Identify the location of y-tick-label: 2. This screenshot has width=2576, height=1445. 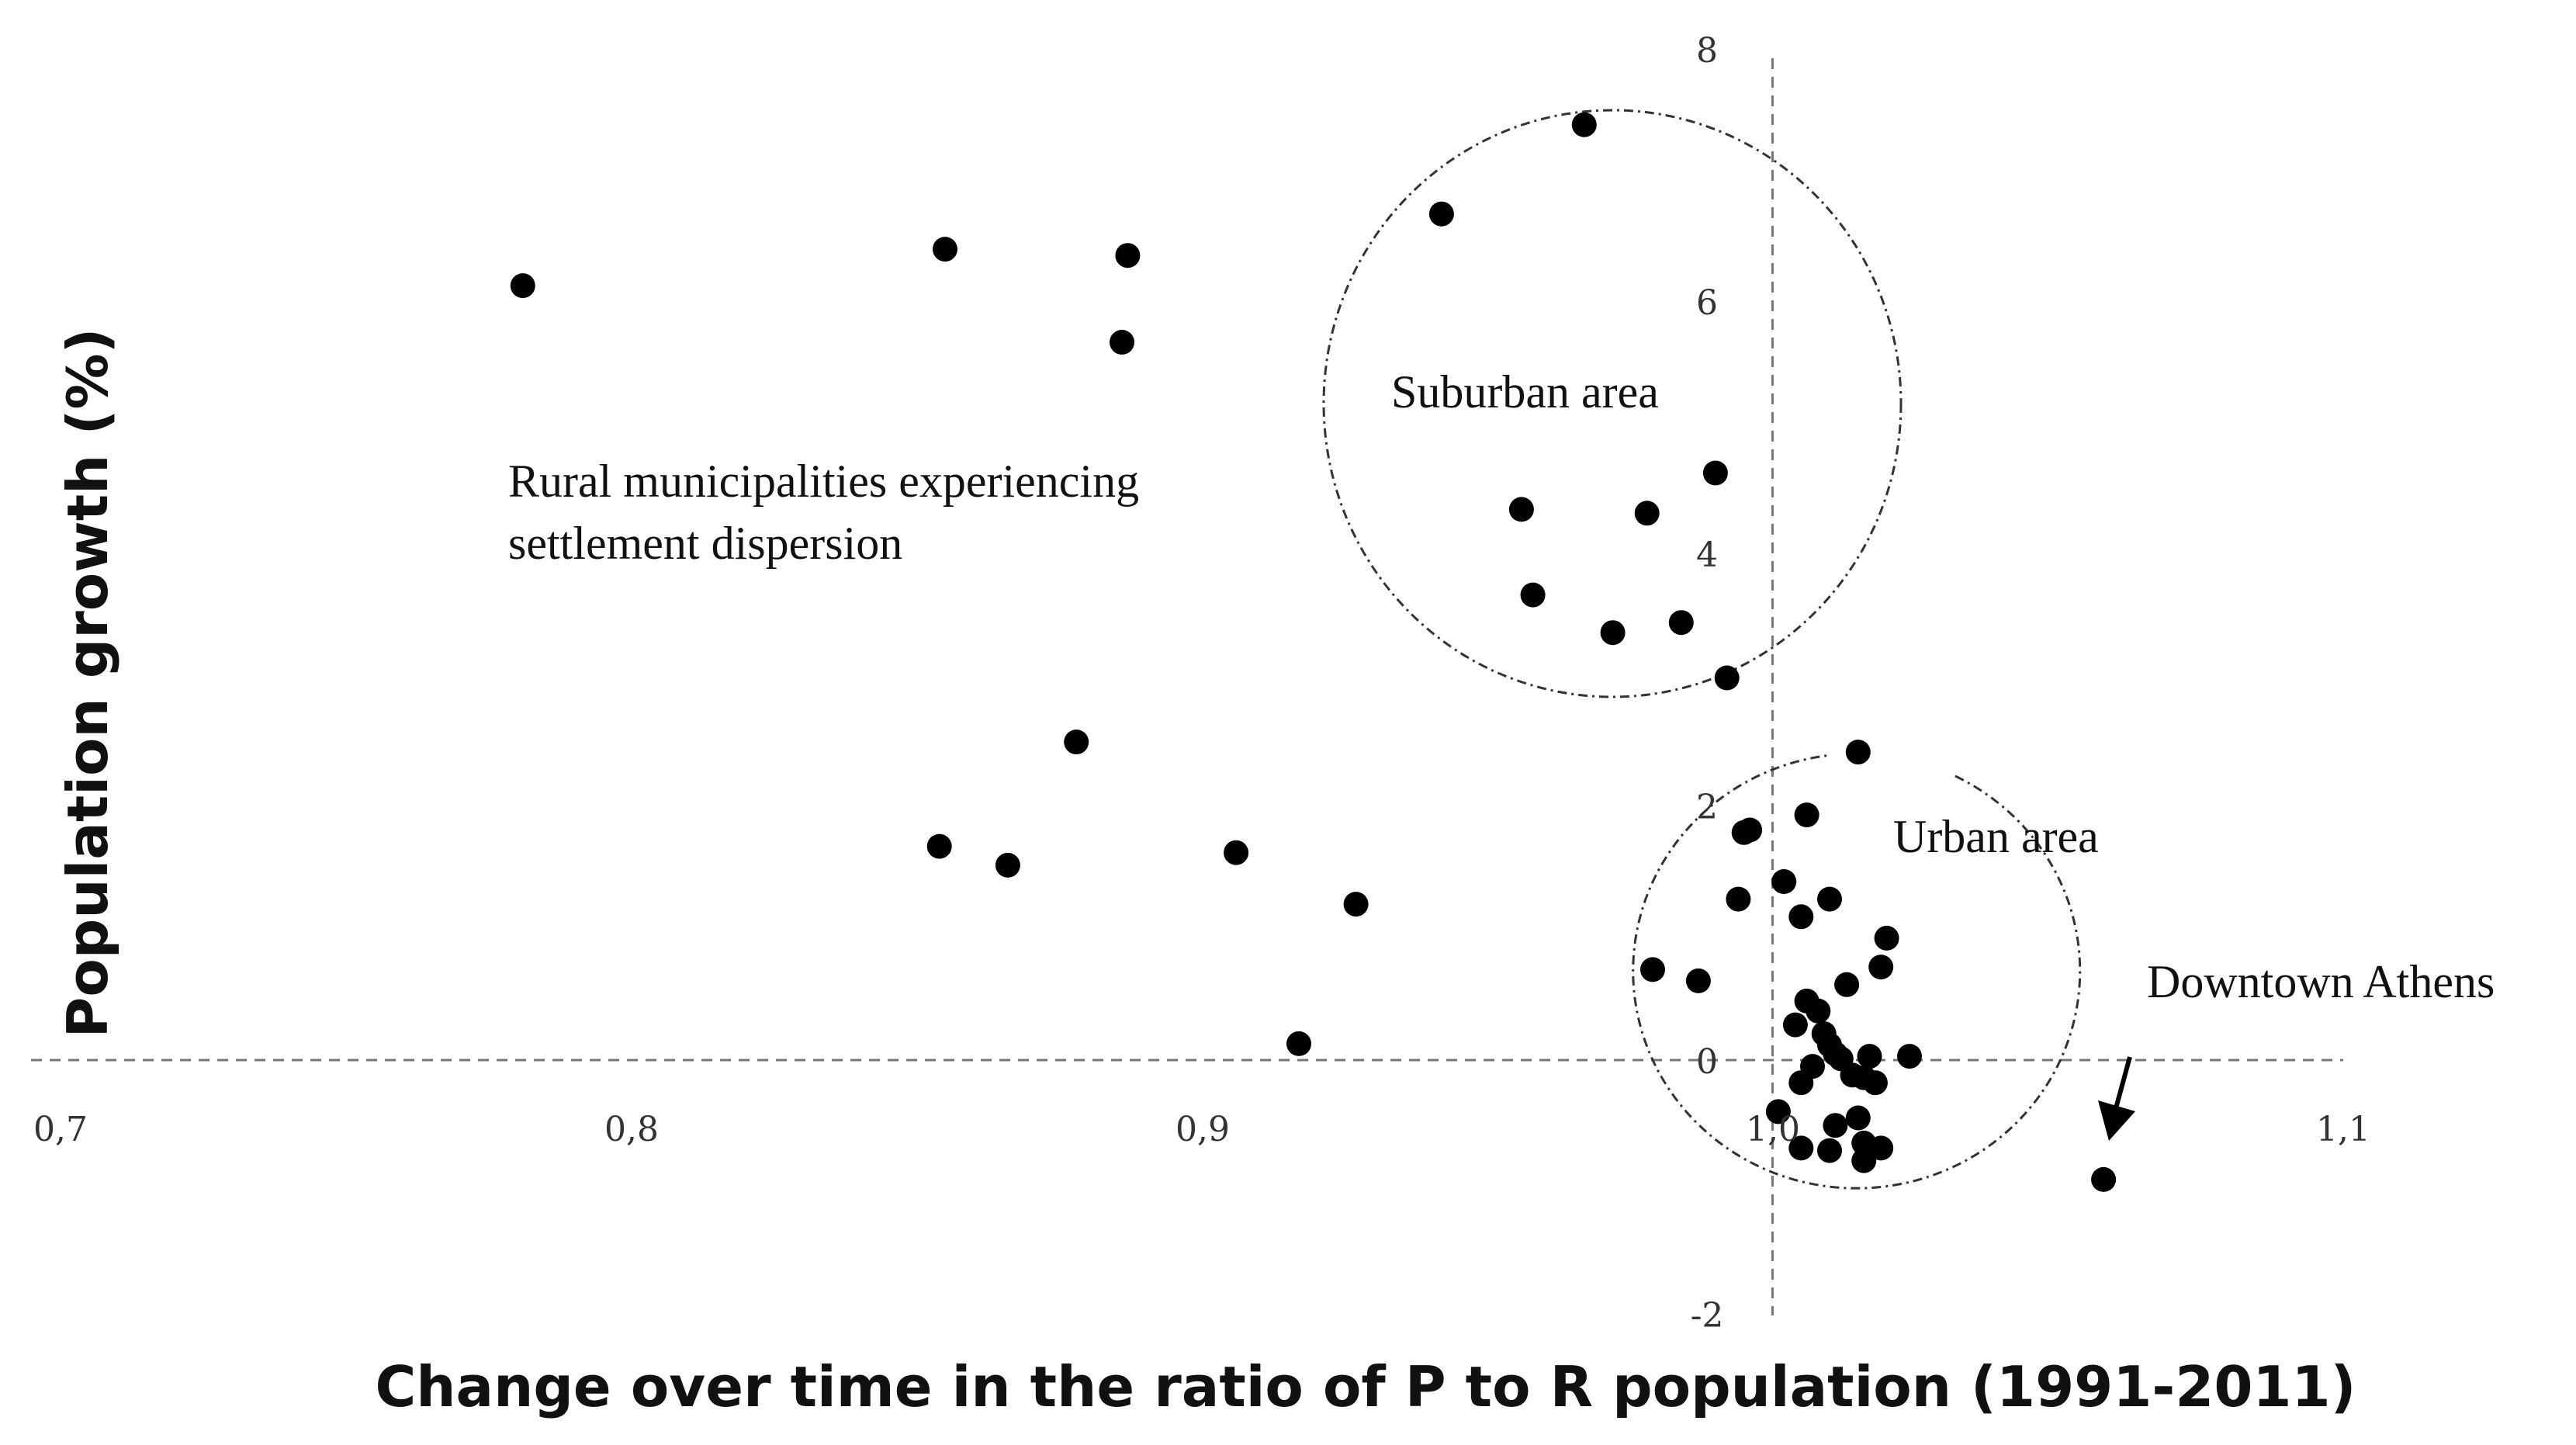
(1707, 807).